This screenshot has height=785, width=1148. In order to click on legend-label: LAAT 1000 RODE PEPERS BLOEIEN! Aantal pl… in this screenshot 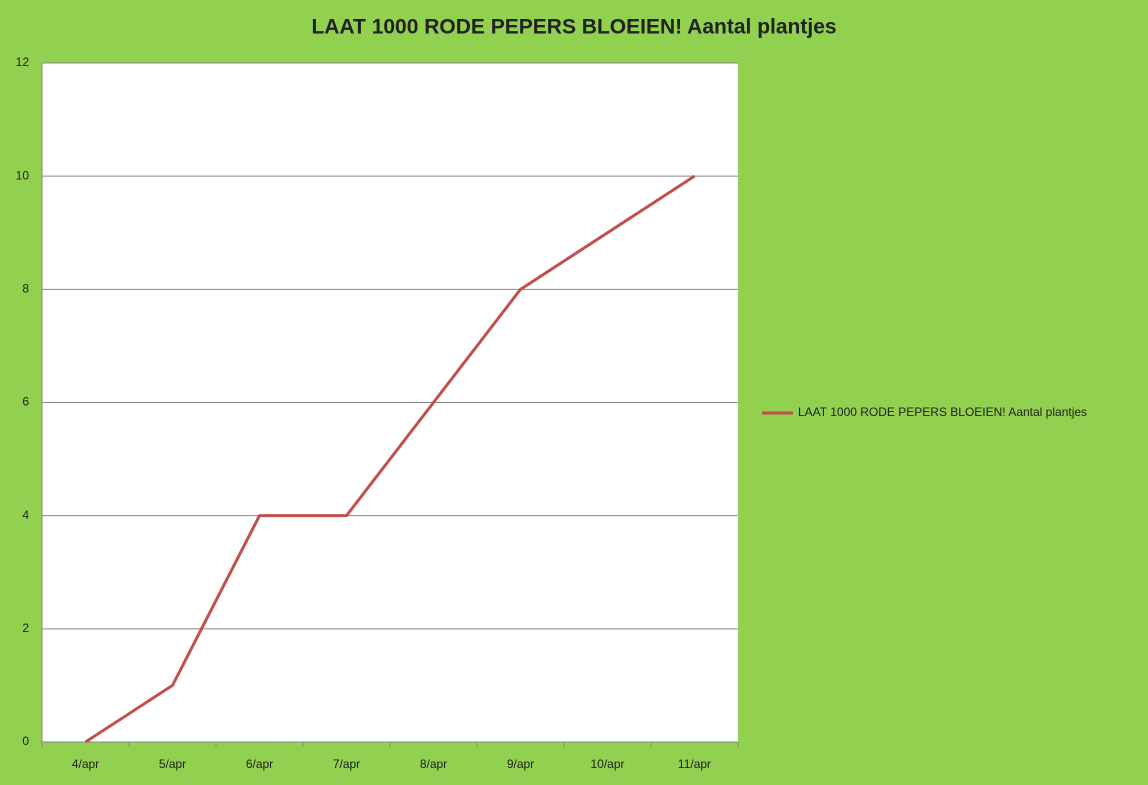, I will do `click(942, 412)`.